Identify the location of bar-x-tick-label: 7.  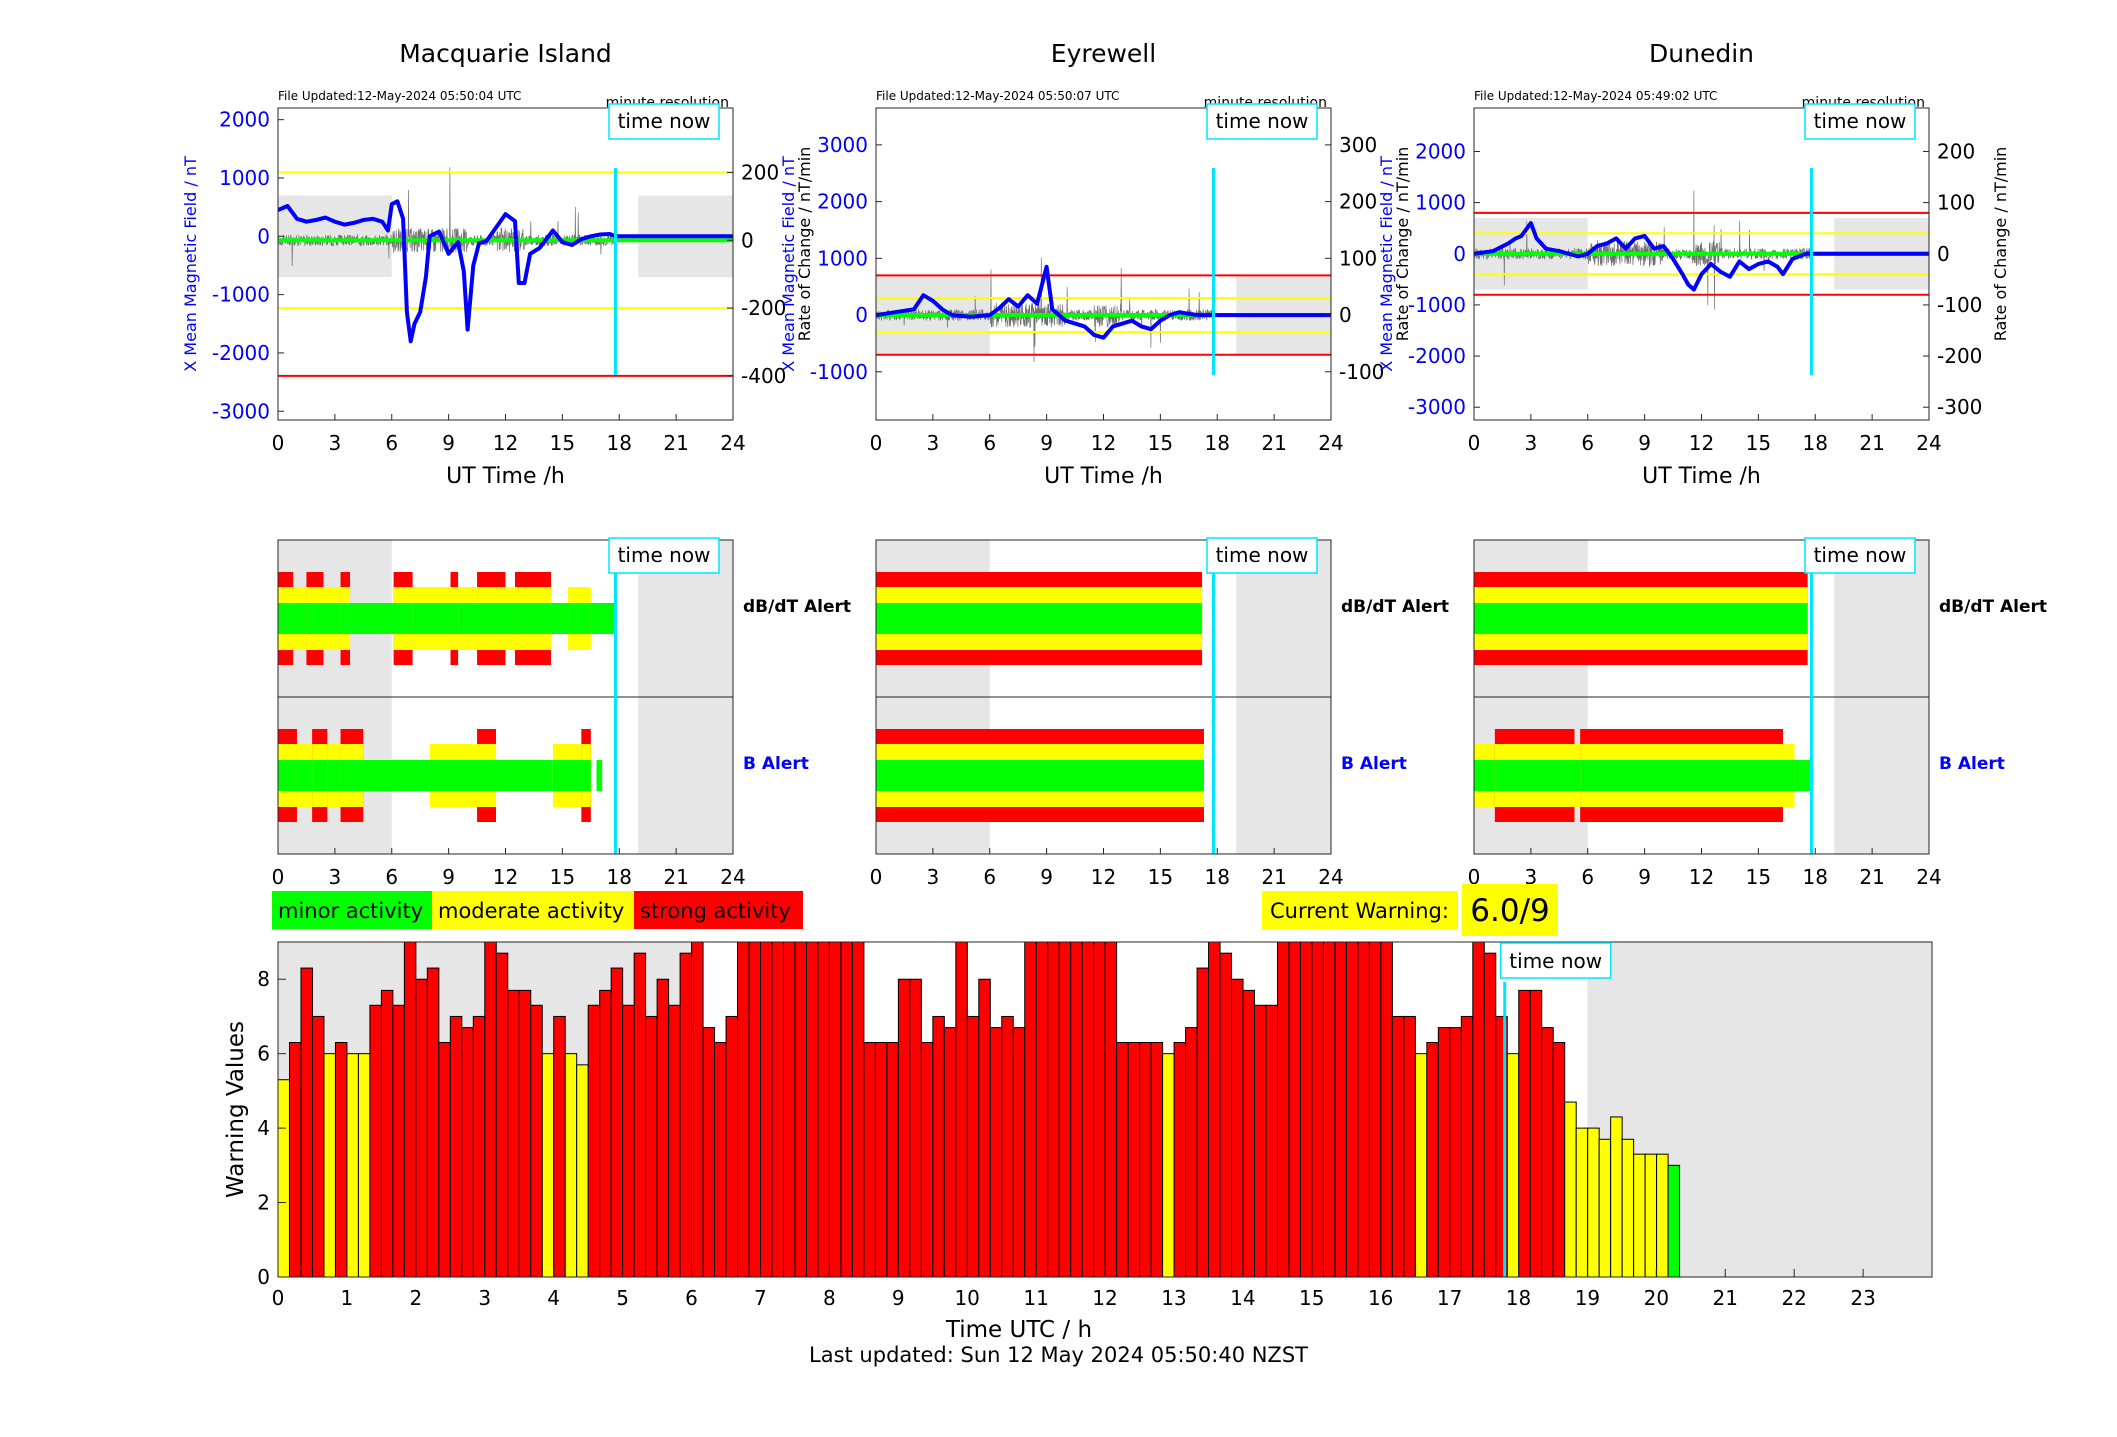
(760, 1298).